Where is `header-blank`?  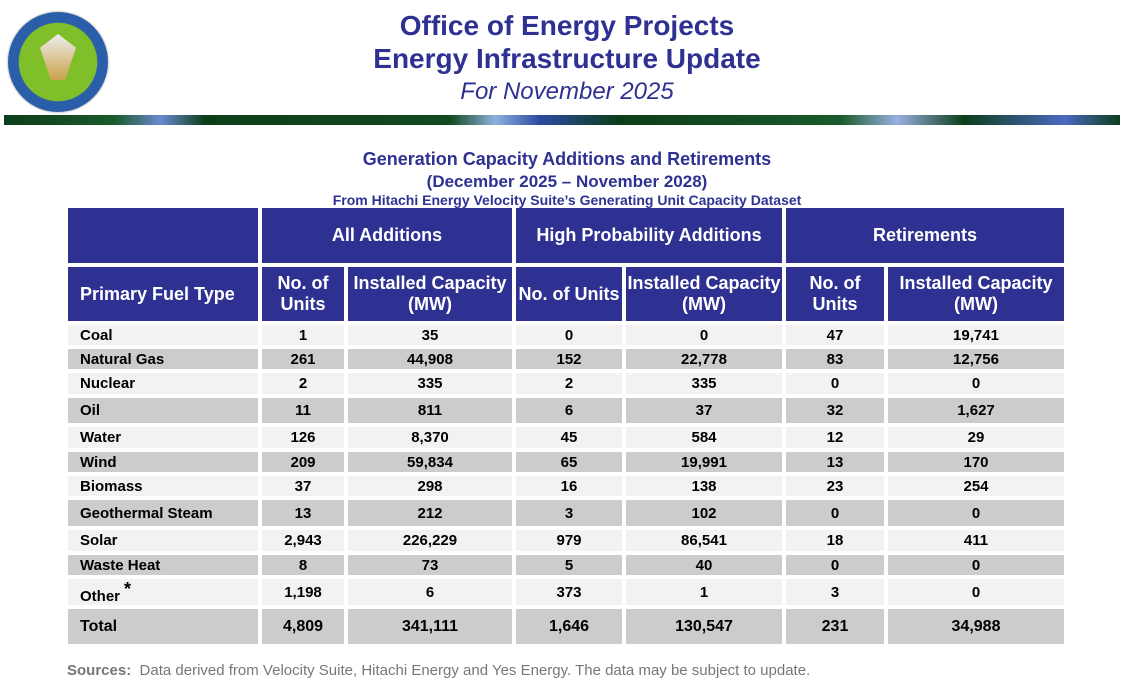 header-blank is located at coordinates (163, 235).